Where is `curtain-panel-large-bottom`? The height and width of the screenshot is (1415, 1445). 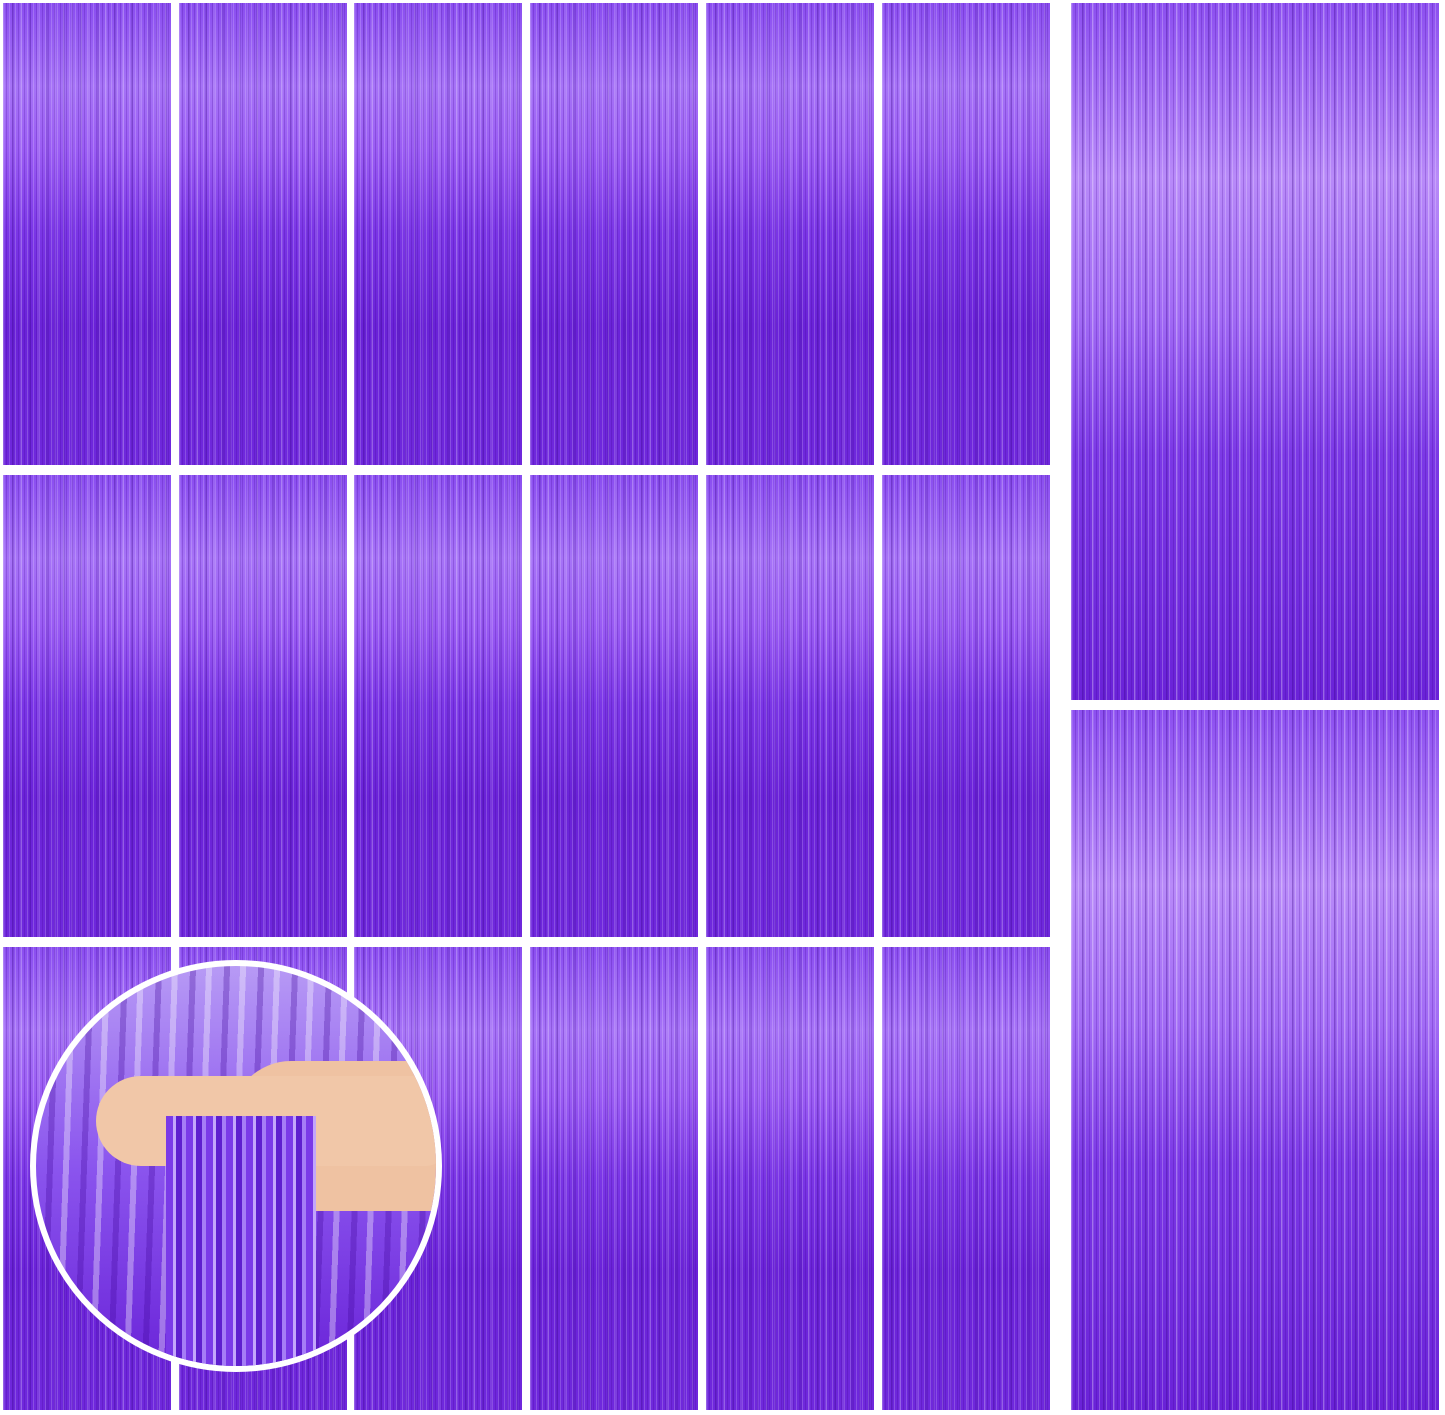
curtain-panel-large-bottom is located at coordinates (1255, 1060).